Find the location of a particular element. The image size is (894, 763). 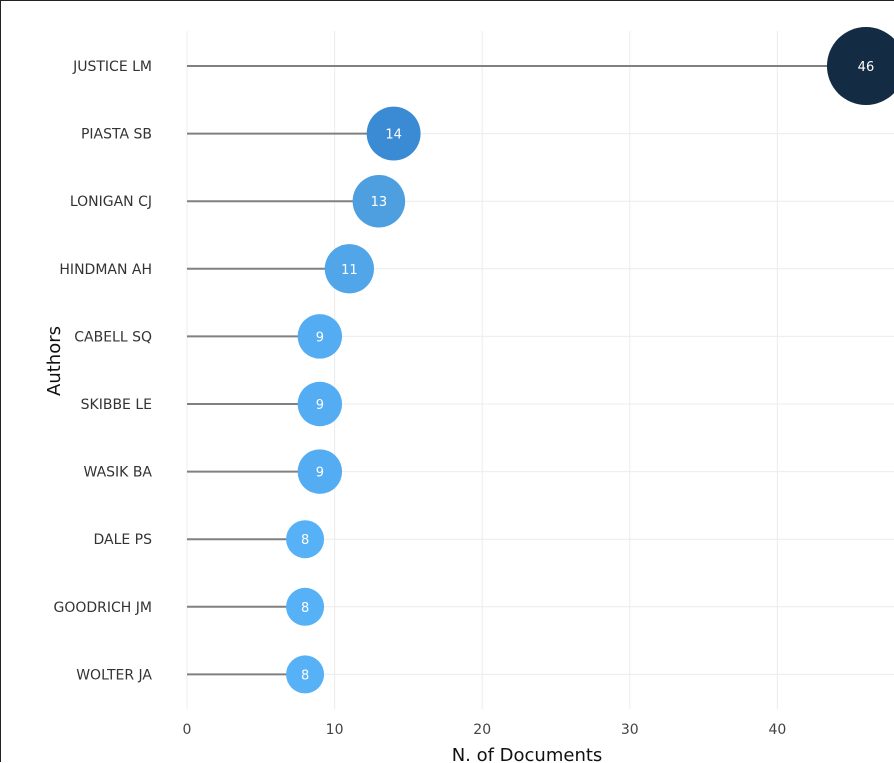

y-axis-title: Authors is located at coordinates (54, 361).